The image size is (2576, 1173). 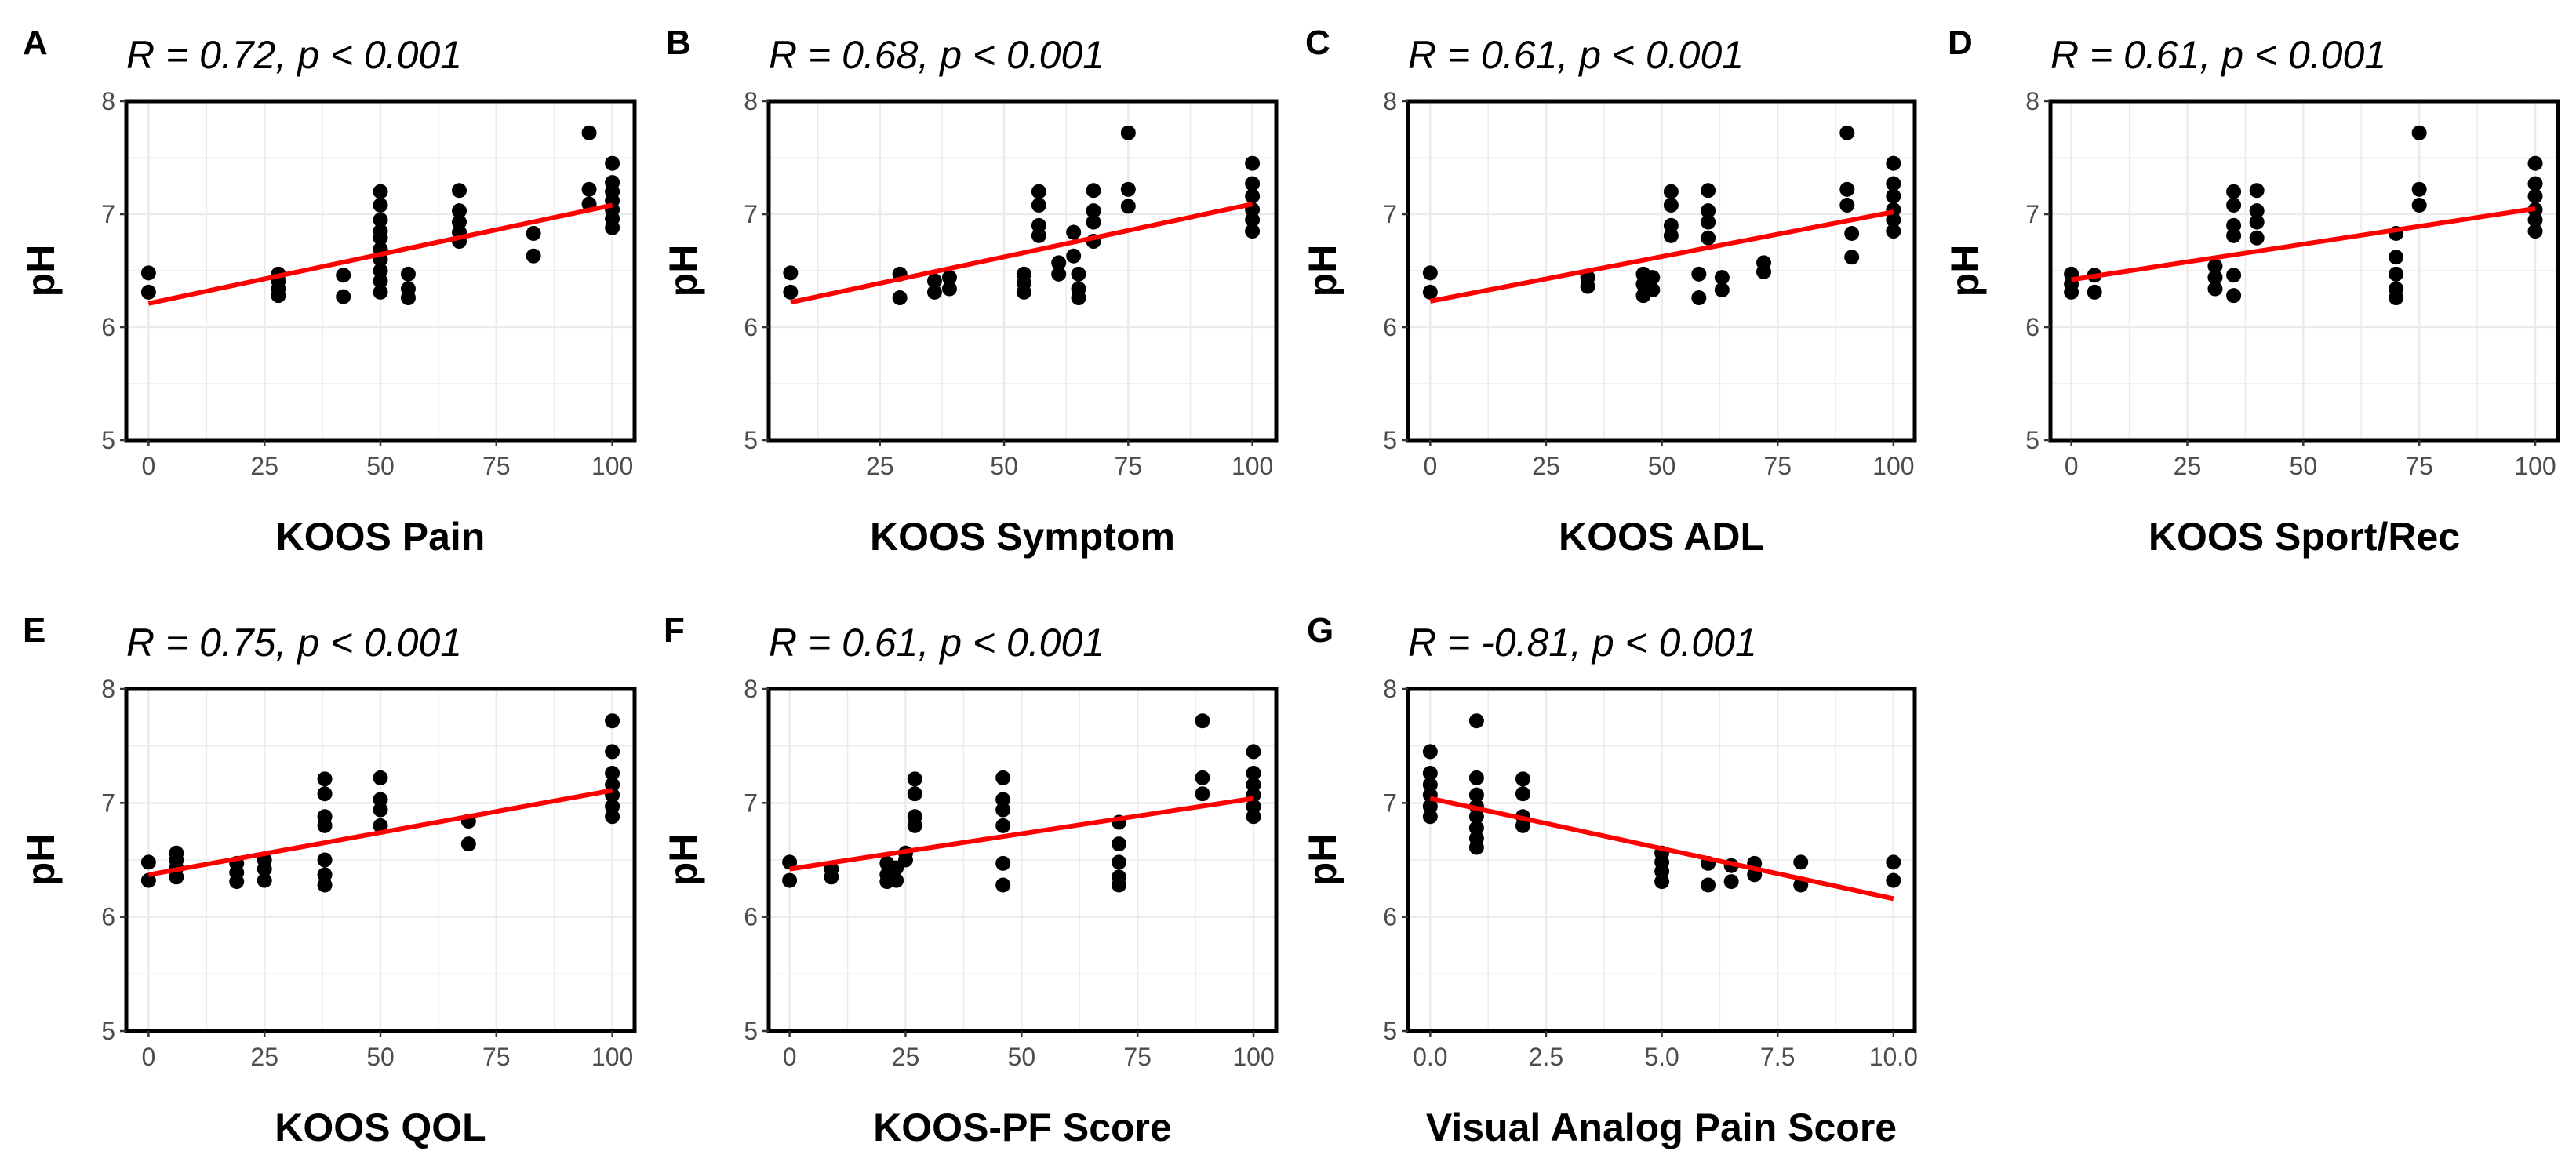 I want to click on panel-title: R = 0.61, p < 0.001, so click(x=2218, y=55).